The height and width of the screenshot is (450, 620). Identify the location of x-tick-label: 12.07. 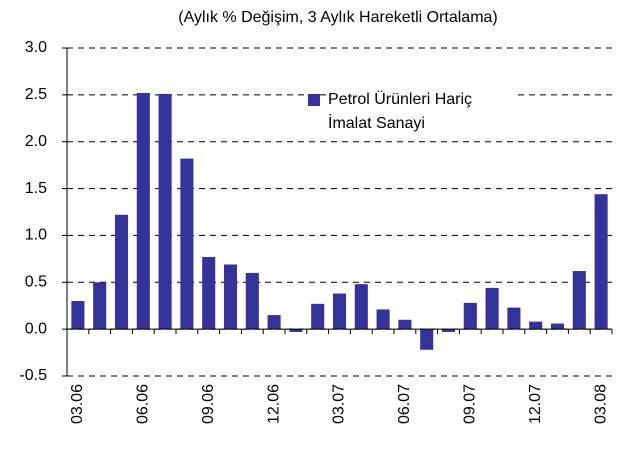
(535, 404).